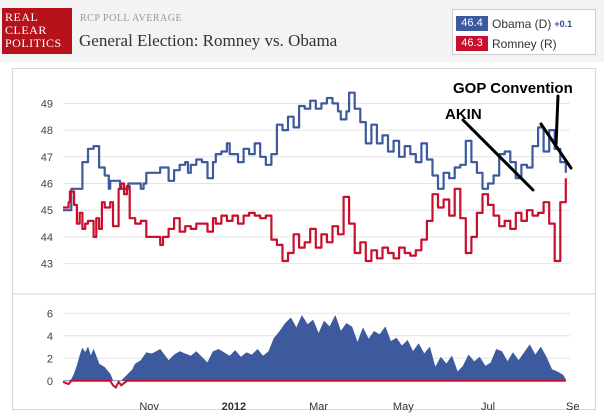  What do you see at coordinates (47, 185) in the screenshot?
I see `y-tick-label: 46` at bounding box center [47, 185].